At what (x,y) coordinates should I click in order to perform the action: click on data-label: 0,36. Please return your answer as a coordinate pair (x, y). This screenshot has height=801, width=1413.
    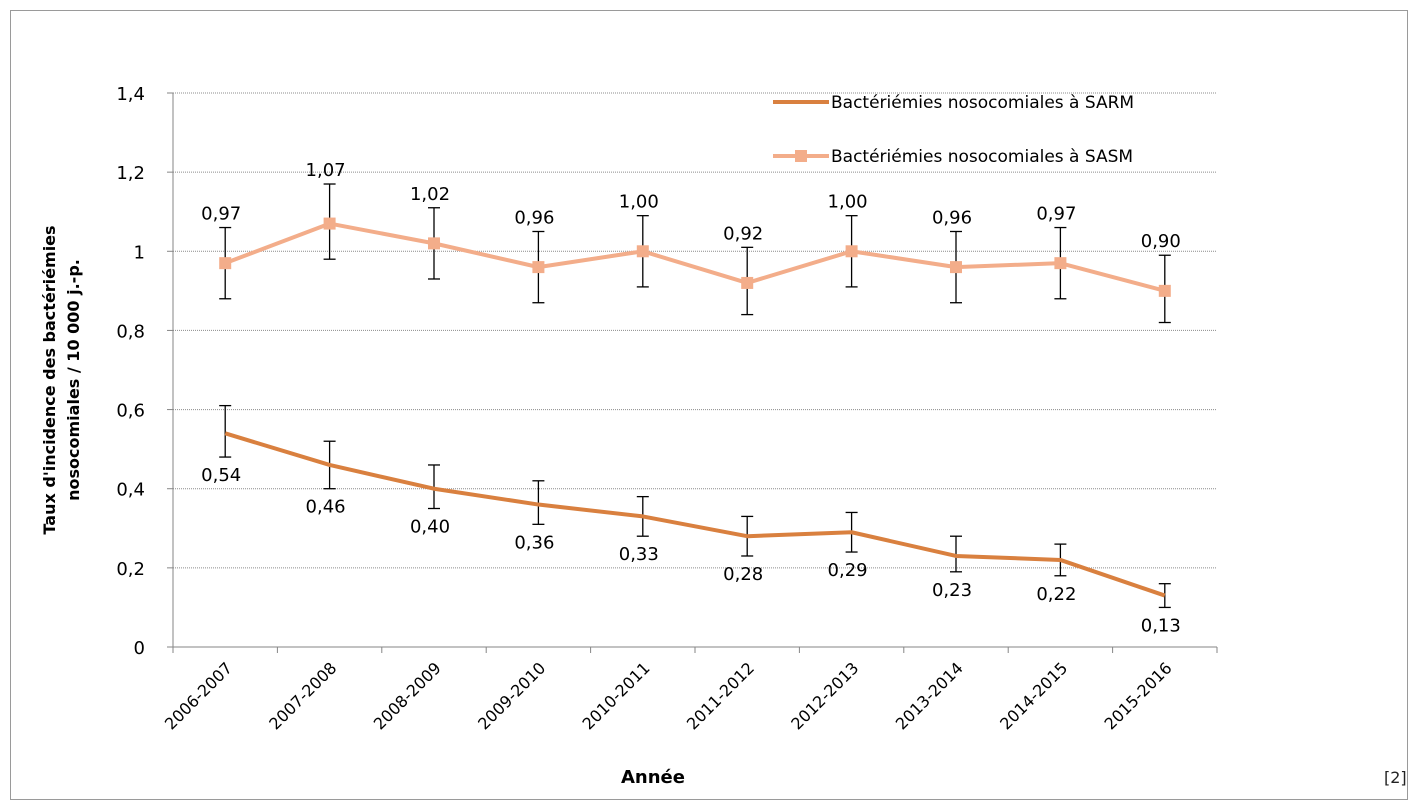
    Looking at the image, I should click on (534, 542).